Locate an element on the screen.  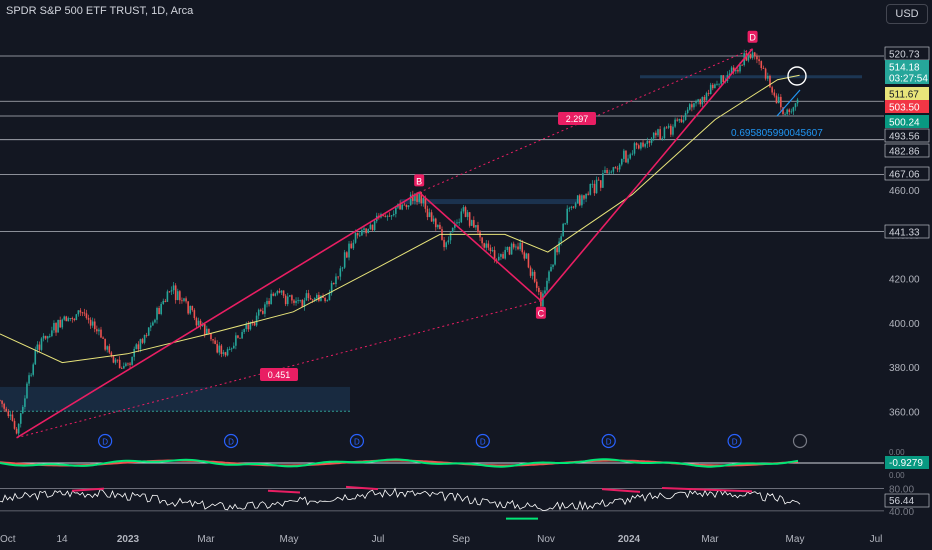
dividend-marker-label: D is located at coordinates (105, 442).